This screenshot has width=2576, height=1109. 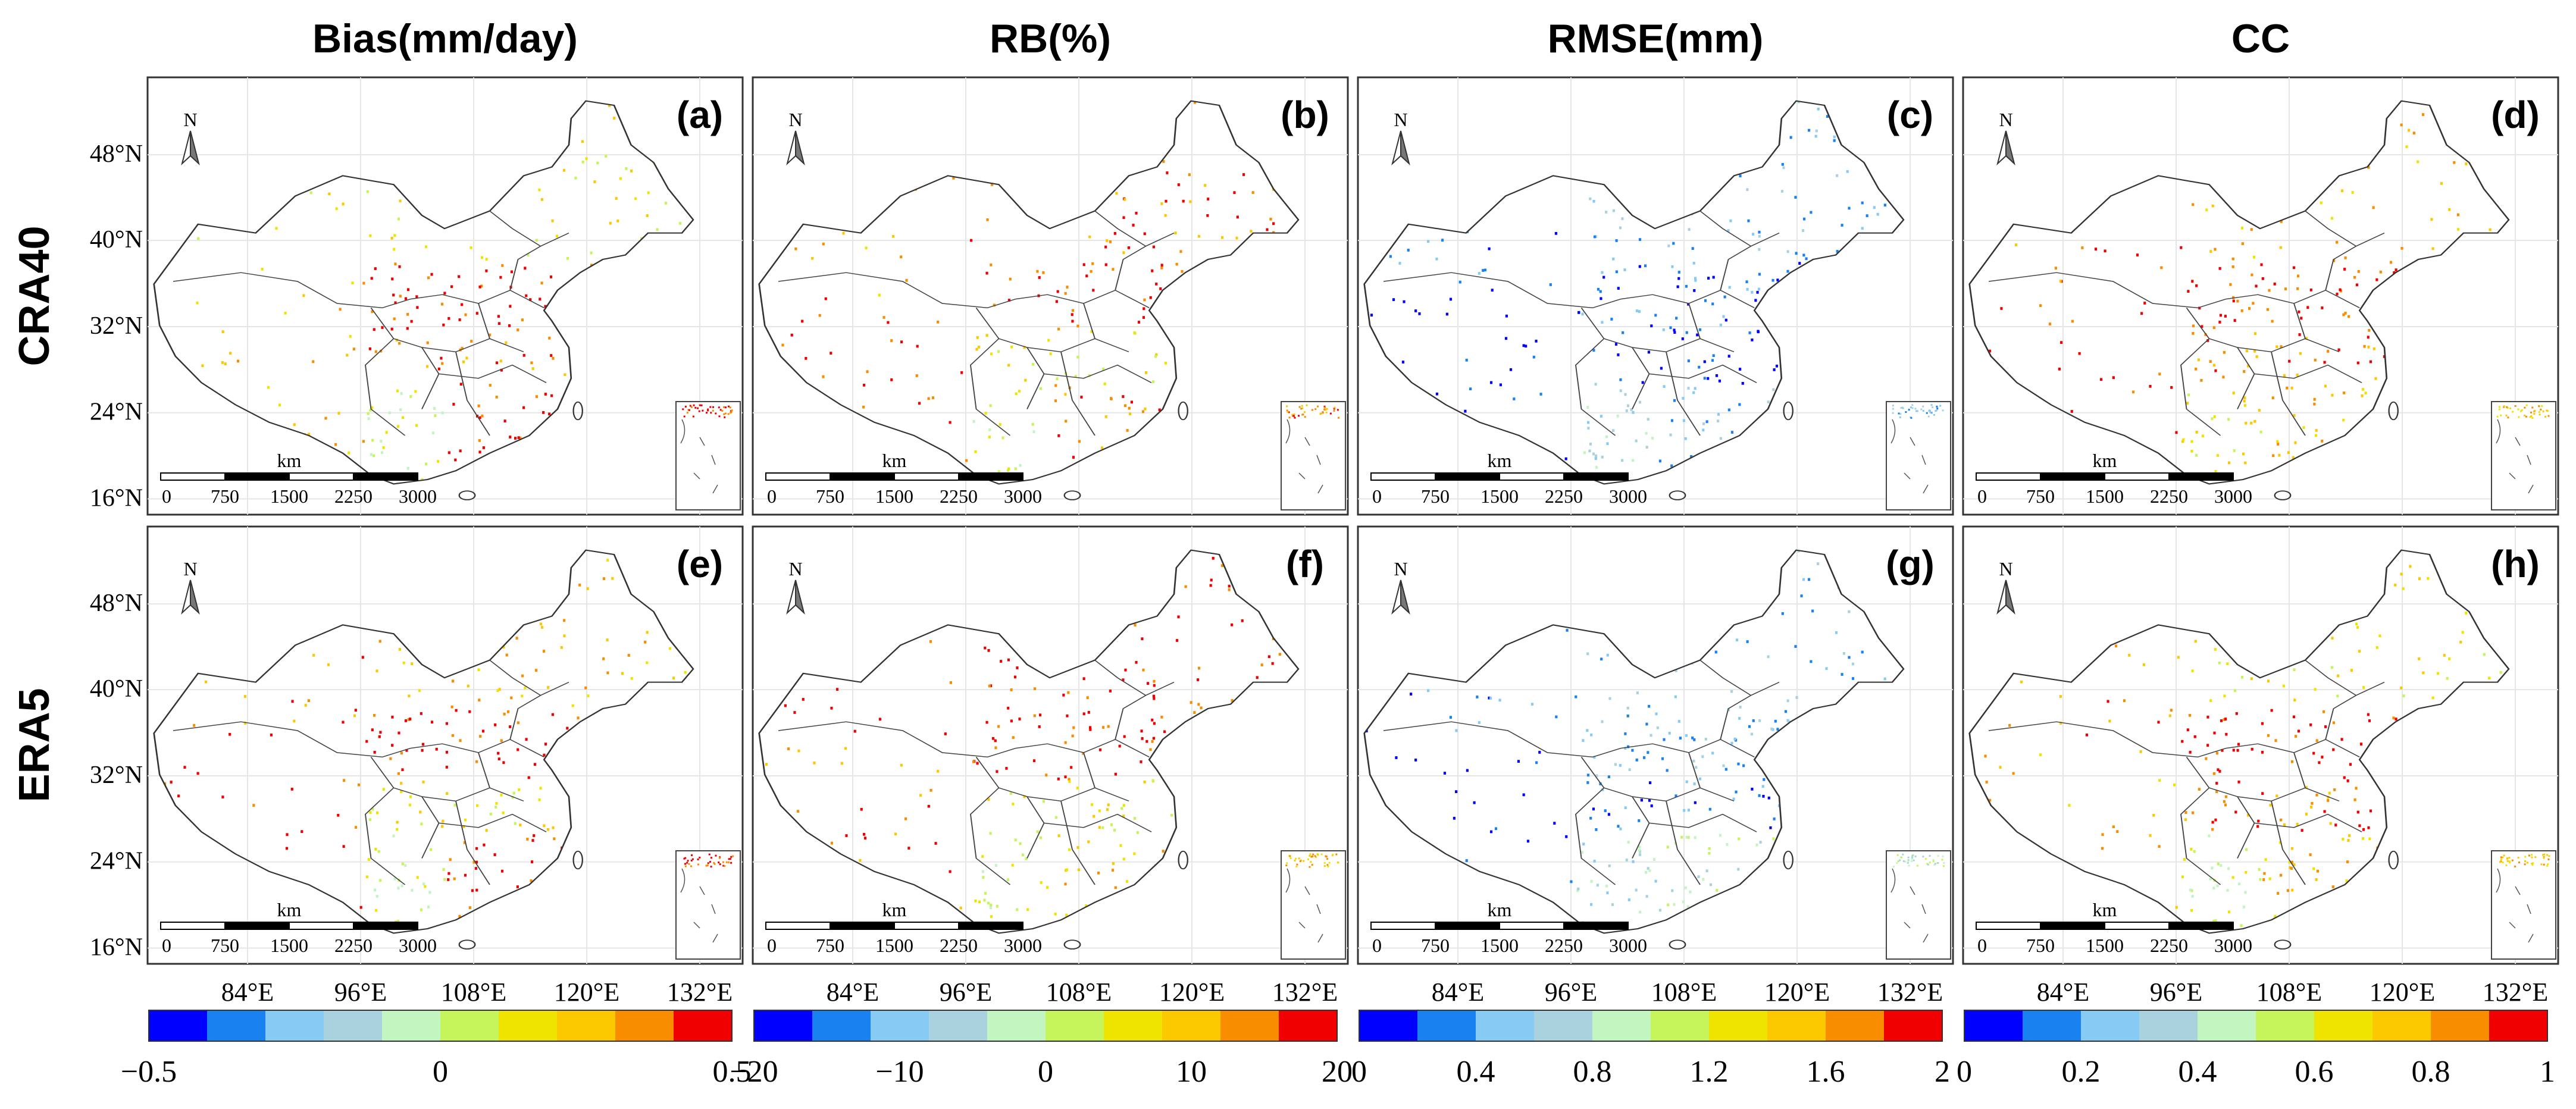 I want to click on lon-tick: 96°E, so click(x=966, y=992).